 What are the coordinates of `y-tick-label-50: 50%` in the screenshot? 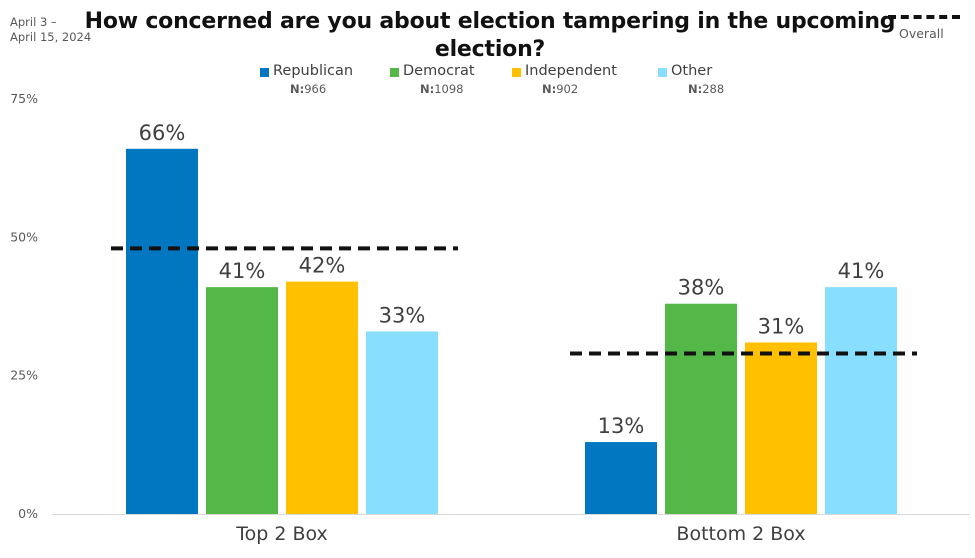 It's located at (24, 236).